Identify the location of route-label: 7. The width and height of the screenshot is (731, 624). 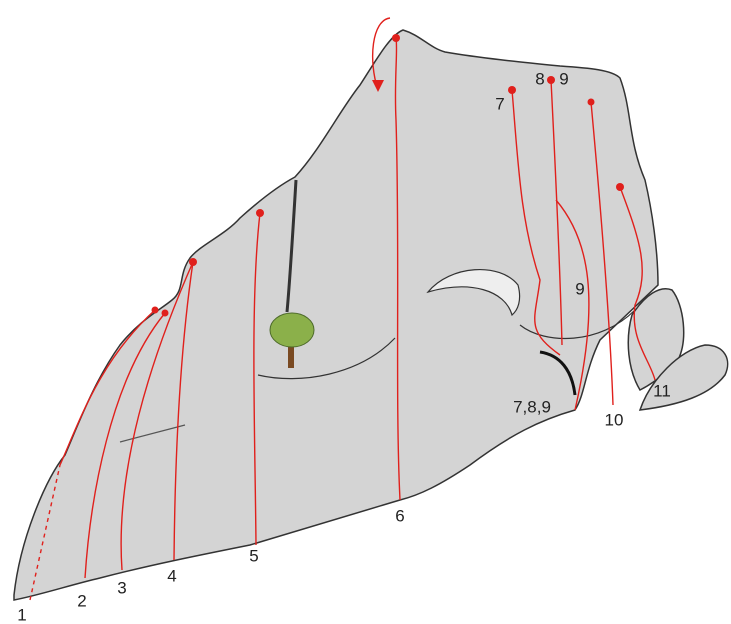
(499, 103).